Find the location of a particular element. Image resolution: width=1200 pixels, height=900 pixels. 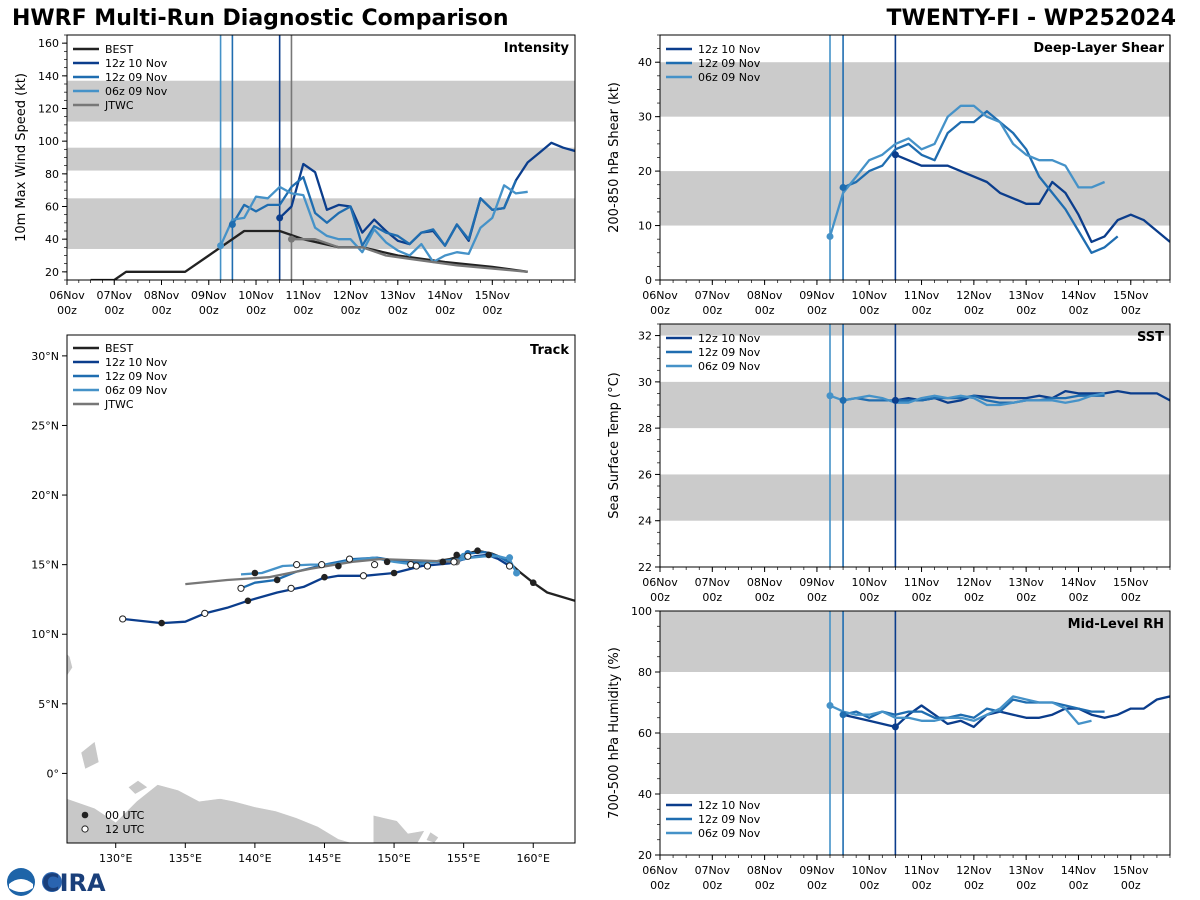

sst-ytick-label-1: 24 is located at coordinates (645, 521).